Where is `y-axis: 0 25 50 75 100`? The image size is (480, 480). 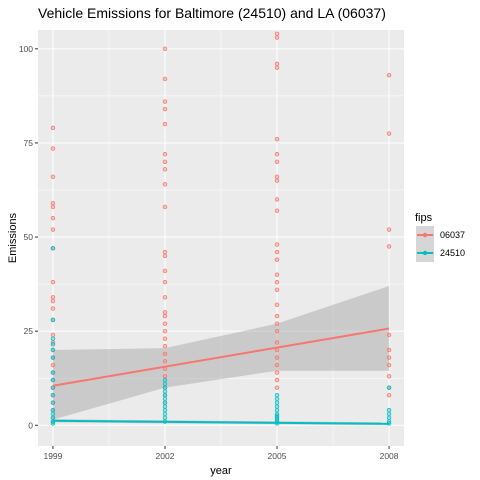 y-axis: 0 25 50 75 100 is located at coordinates (28, 237).